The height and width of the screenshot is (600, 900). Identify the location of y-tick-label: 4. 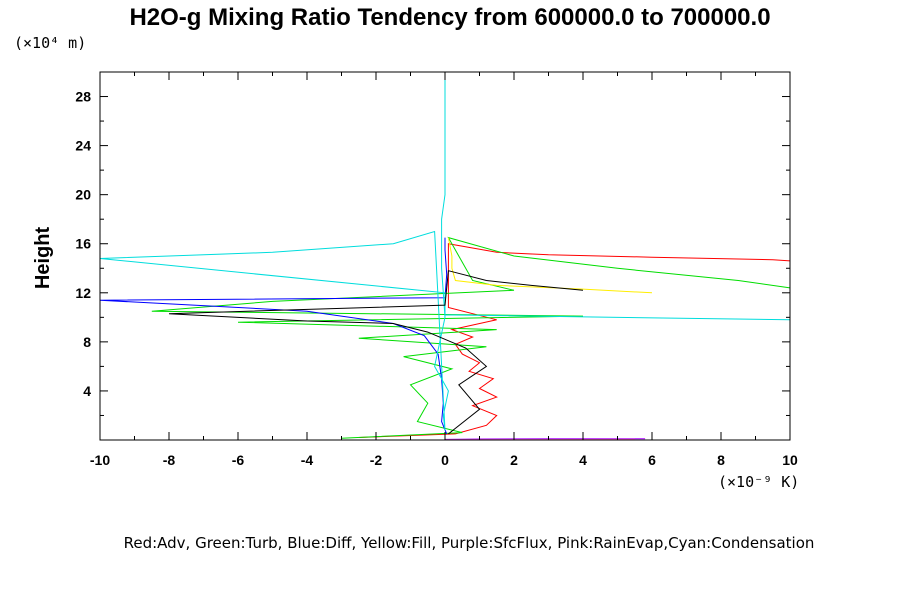
(87, 391).